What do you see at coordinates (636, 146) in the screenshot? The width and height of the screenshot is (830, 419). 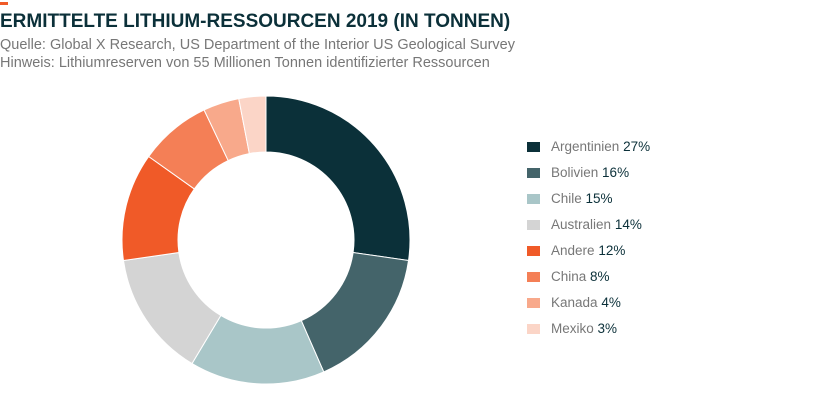 I see `legend-value: 27%` at bounding box center [636, 146].